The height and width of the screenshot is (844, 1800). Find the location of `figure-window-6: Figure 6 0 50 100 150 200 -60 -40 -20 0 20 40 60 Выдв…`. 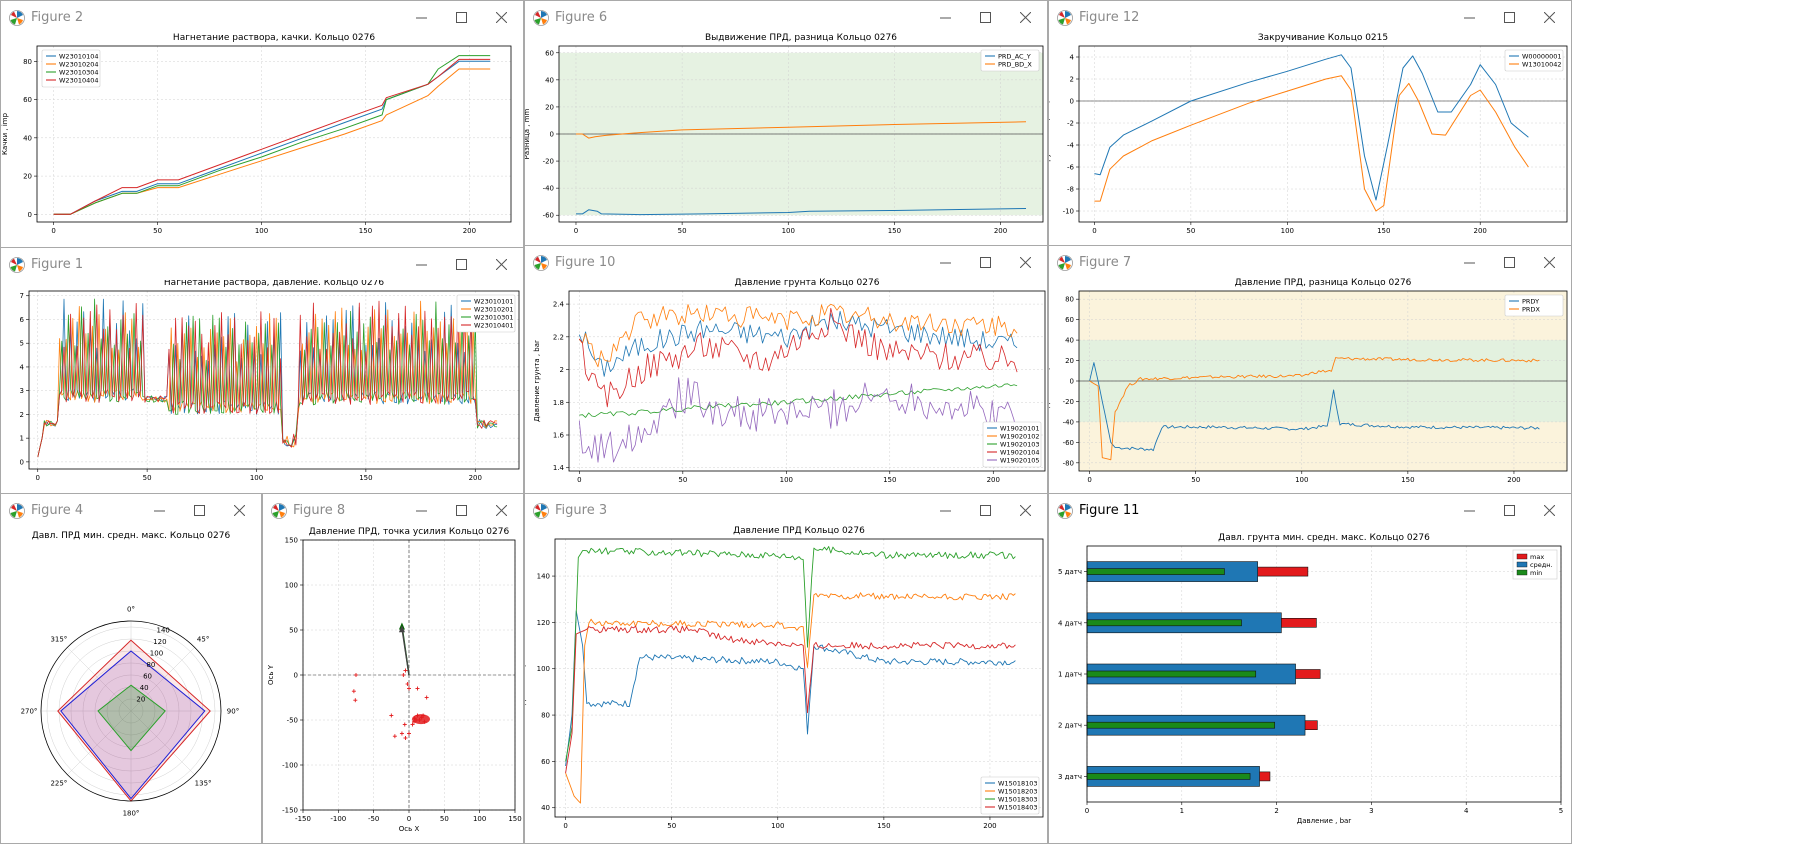

figure-window-6: Figure 6 0 50 100 150 200 -60 -40 -20 0 20 40 60 Выдв… is located at coordinates (786, 124).